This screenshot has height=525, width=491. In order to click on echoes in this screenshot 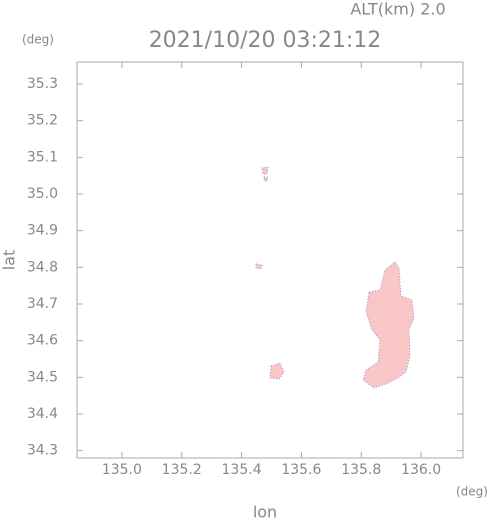, I will do `click(335, 277)`.